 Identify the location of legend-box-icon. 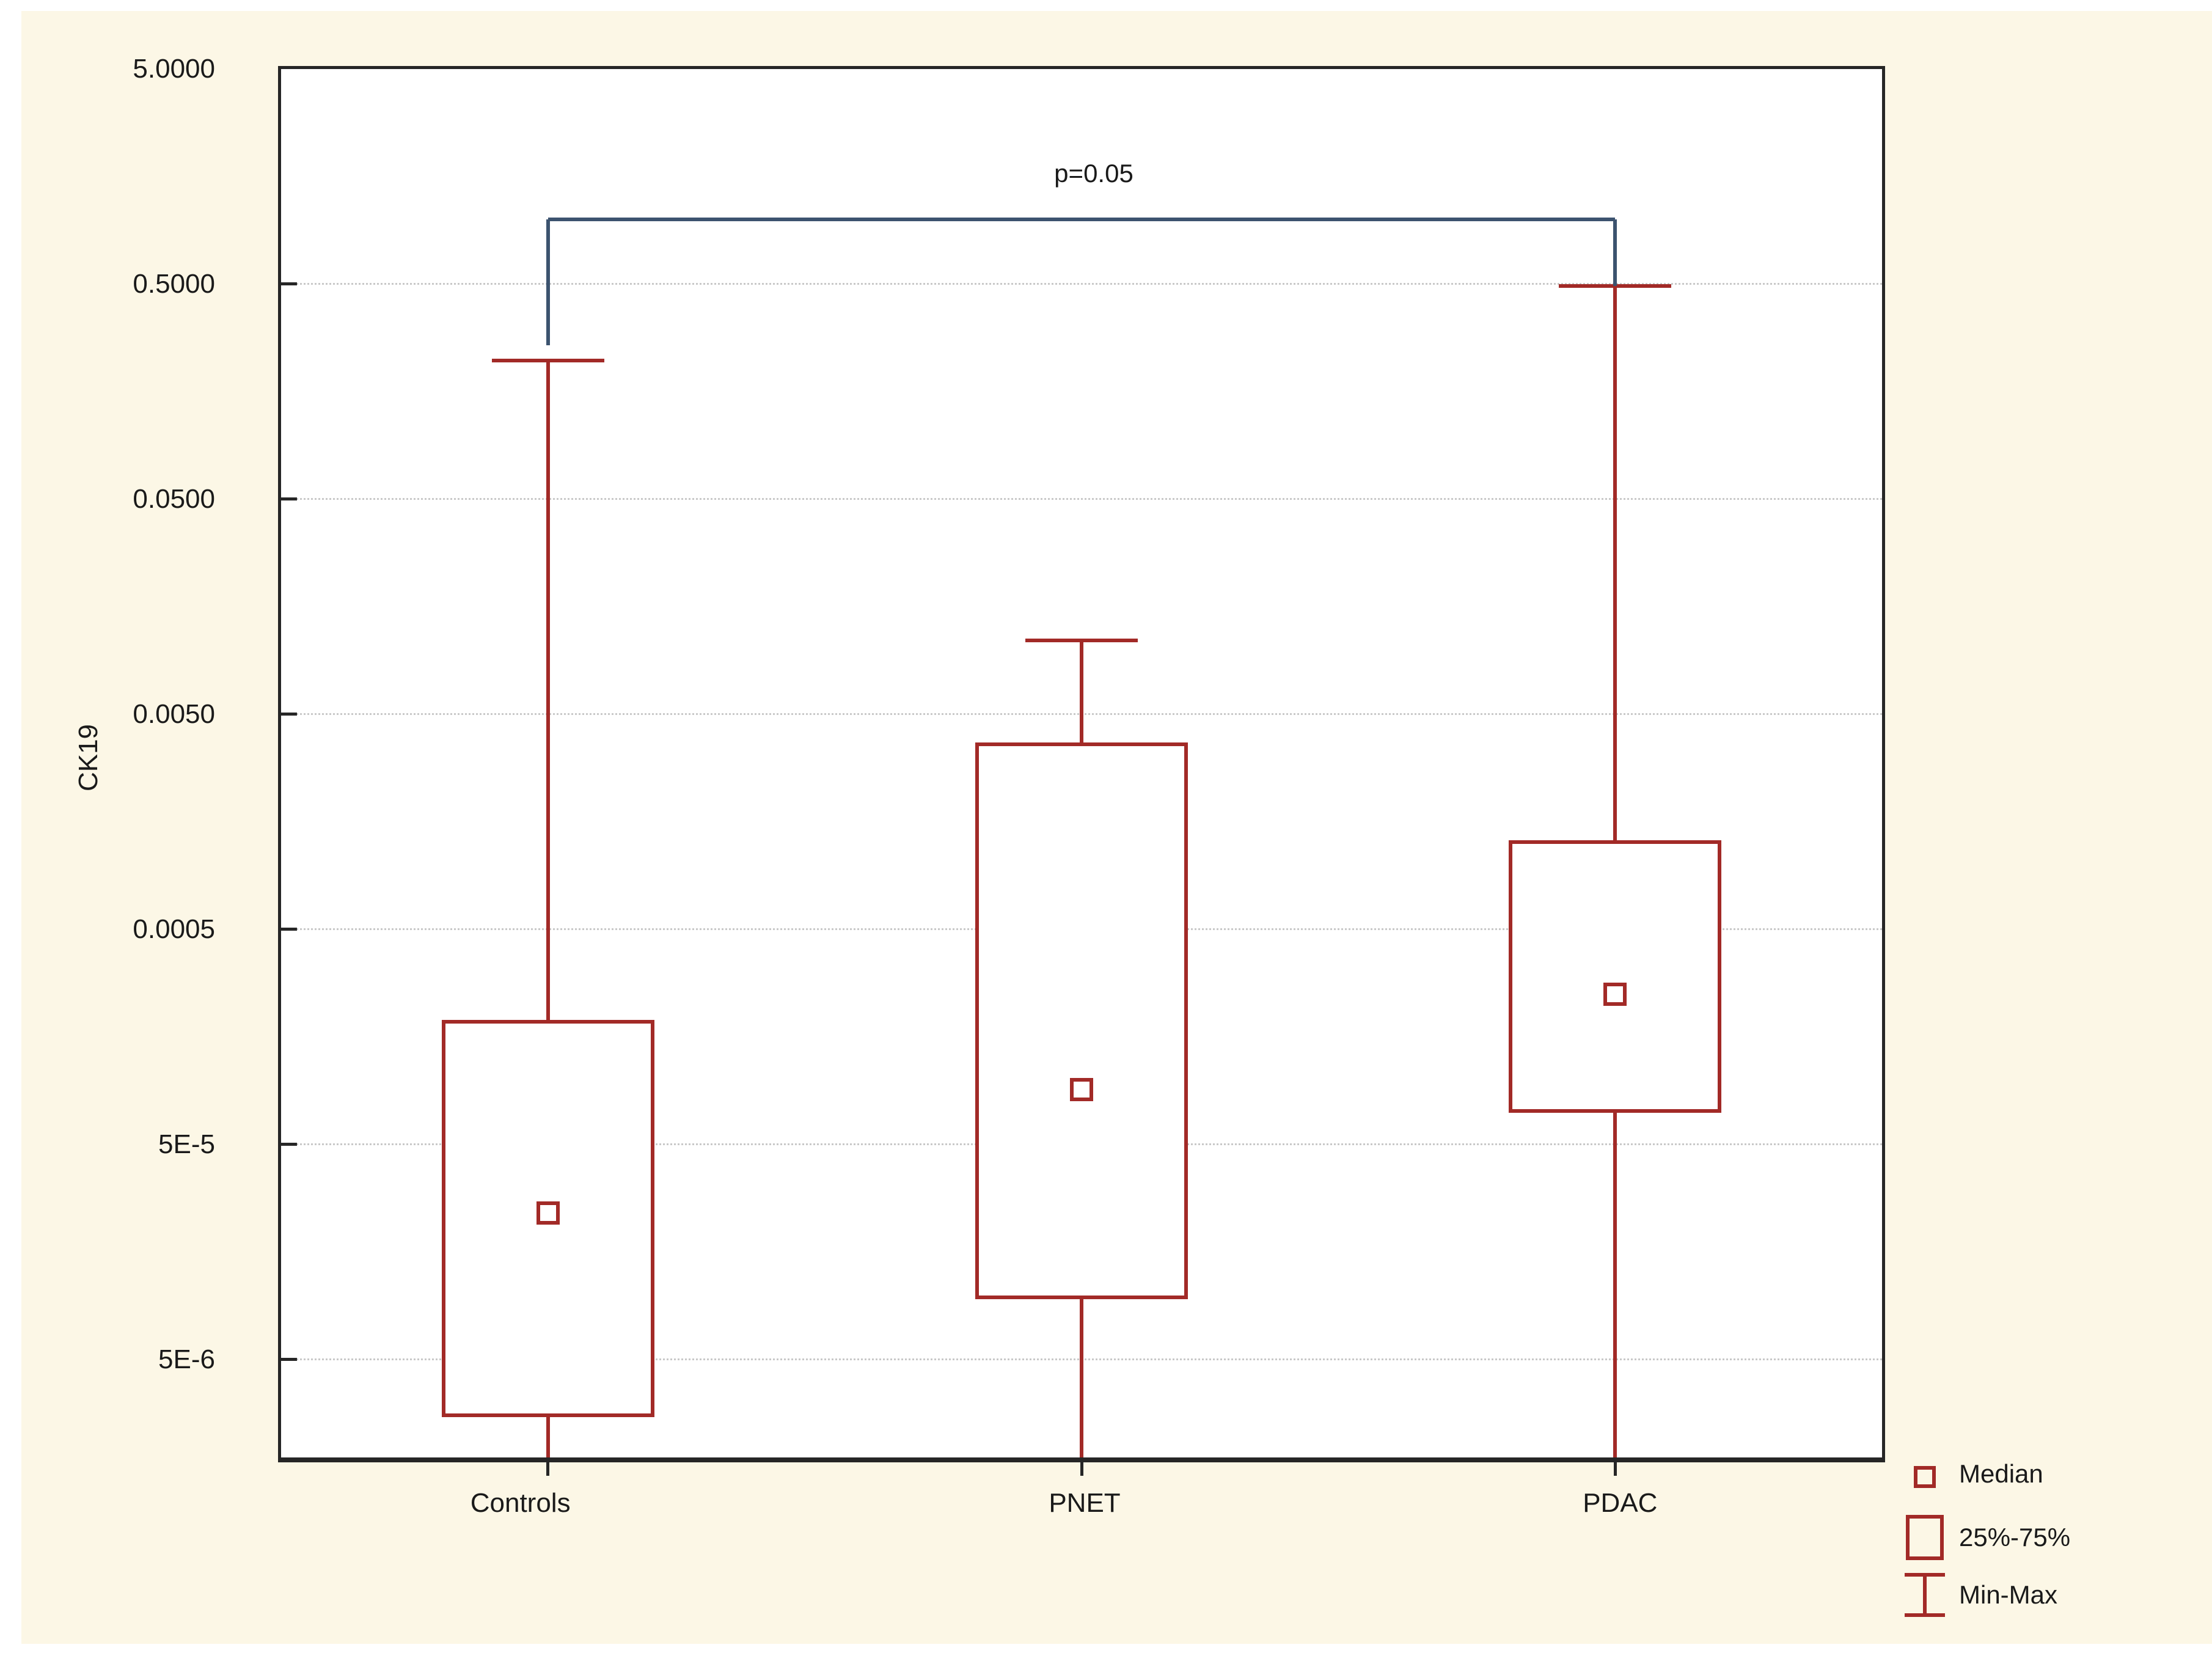
(1925, 1537).